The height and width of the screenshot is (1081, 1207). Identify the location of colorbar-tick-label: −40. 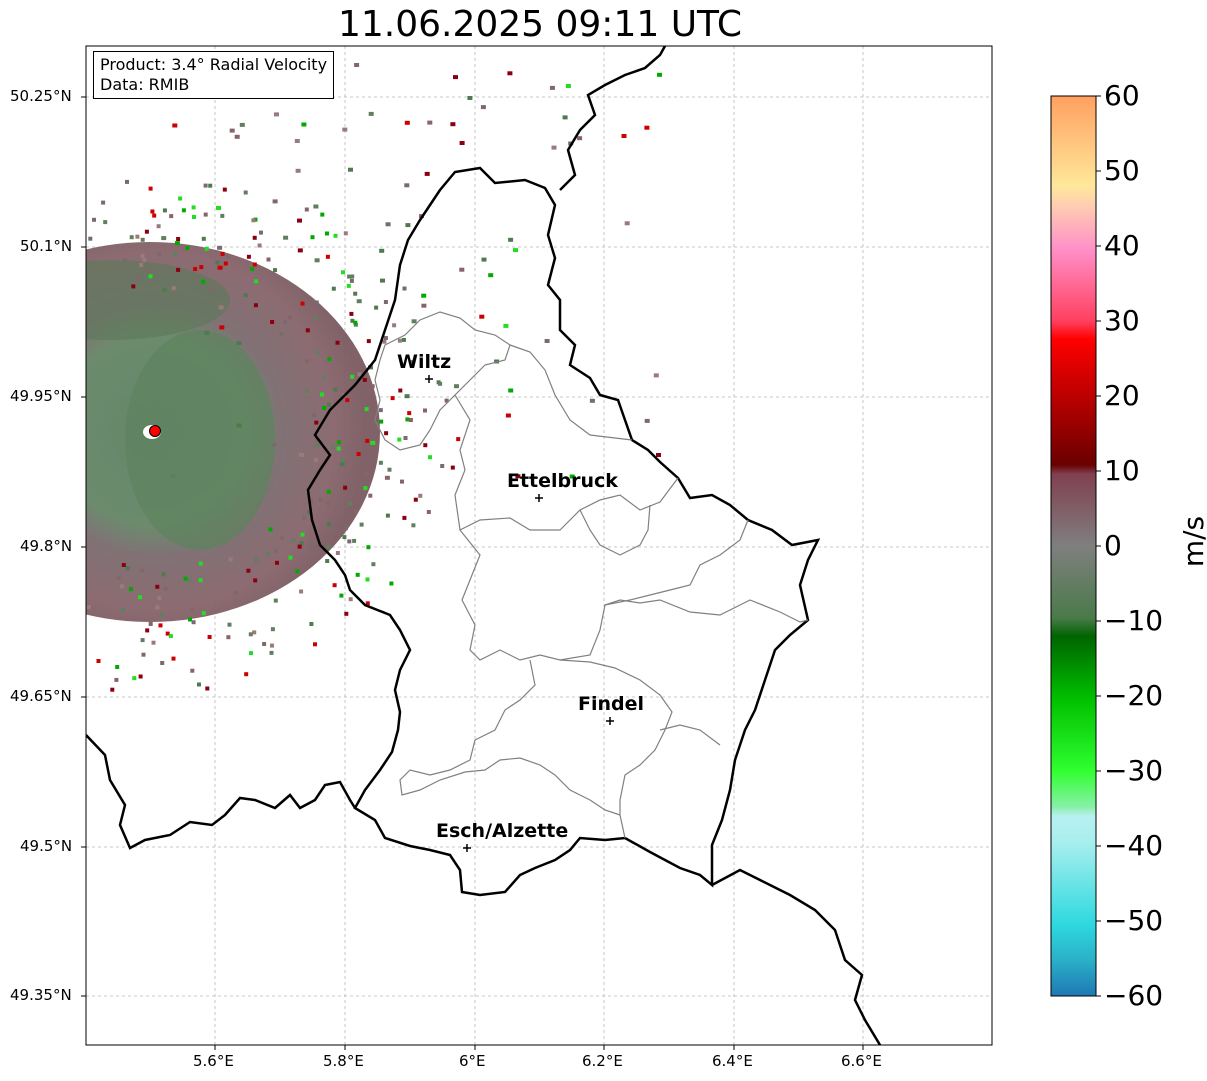
(1134, 845).